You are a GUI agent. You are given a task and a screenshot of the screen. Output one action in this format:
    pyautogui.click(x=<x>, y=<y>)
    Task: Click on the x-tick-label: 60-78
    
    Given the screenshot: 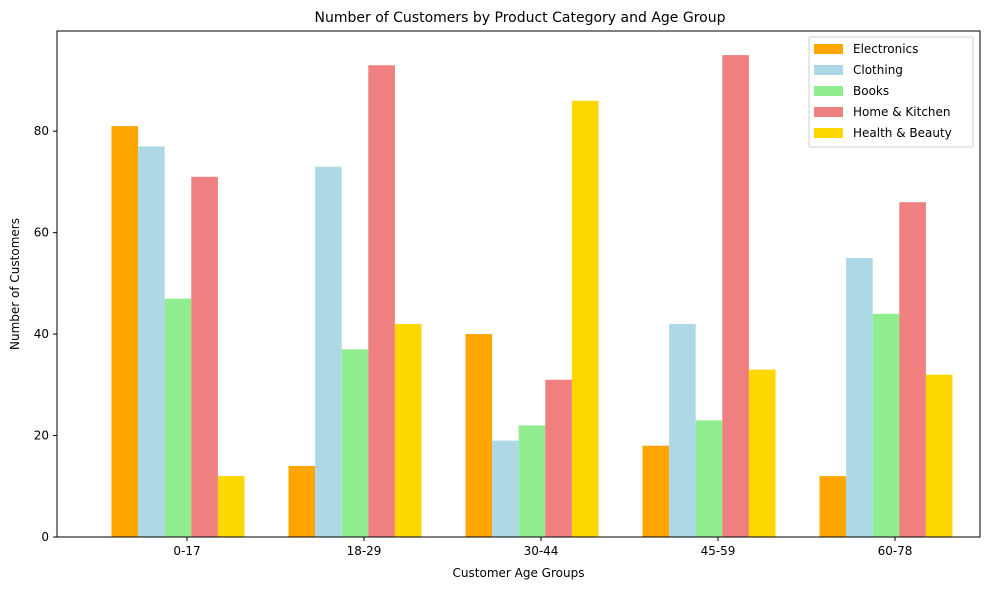 What is the action you would take?
    pyautogui.click(x=895, y=551)
    